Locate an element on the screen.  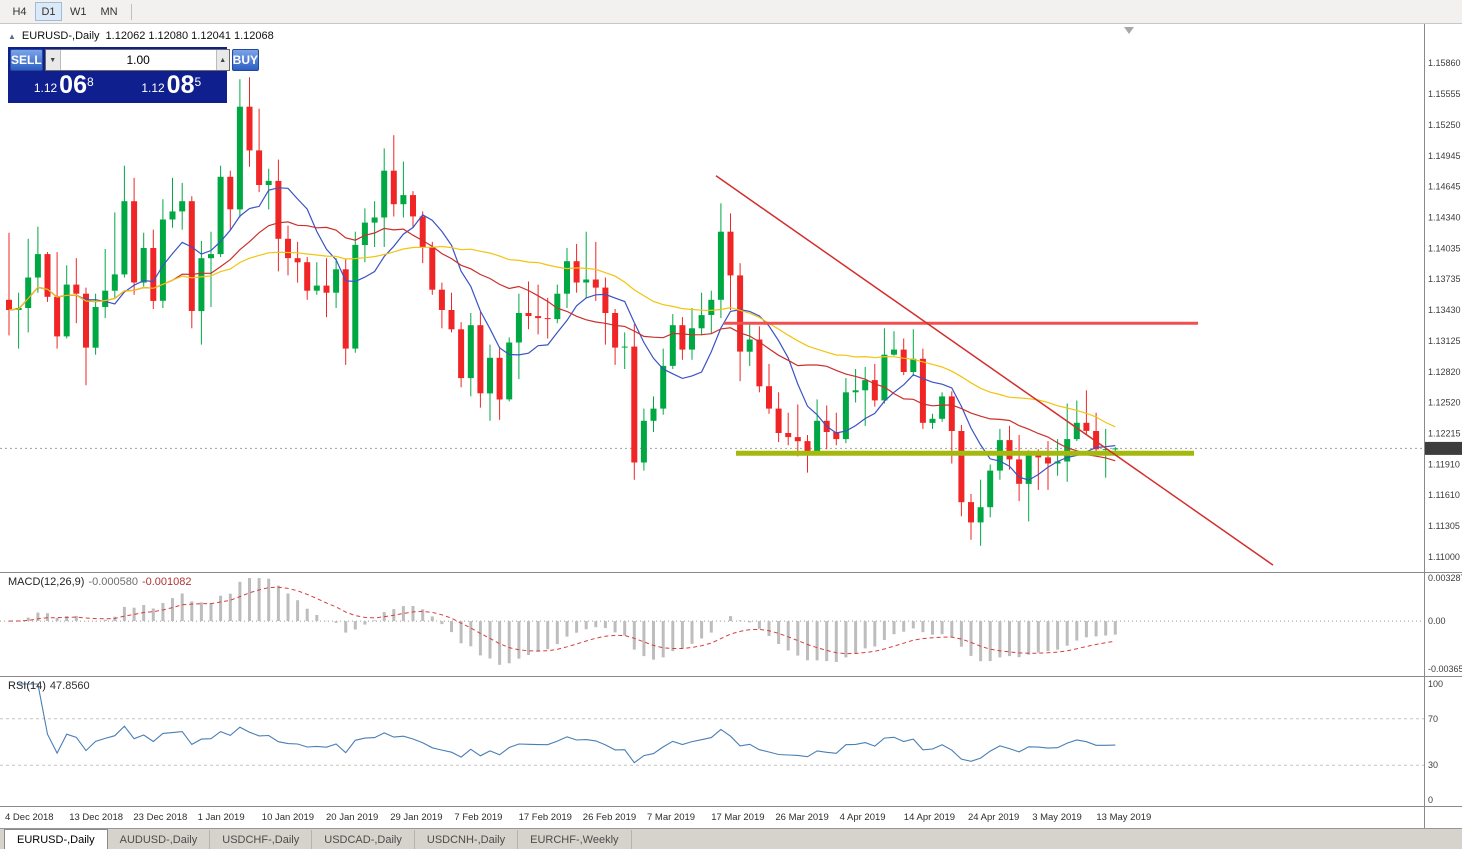
date-label: 4 Dec 2018 is located at coordinates (29, 817).